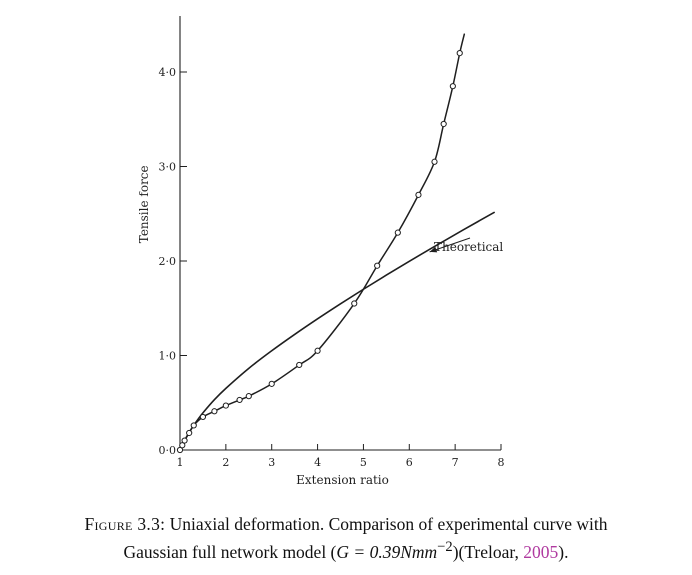  I want to click on y-tick-label: 4·0, so click(168, 72).